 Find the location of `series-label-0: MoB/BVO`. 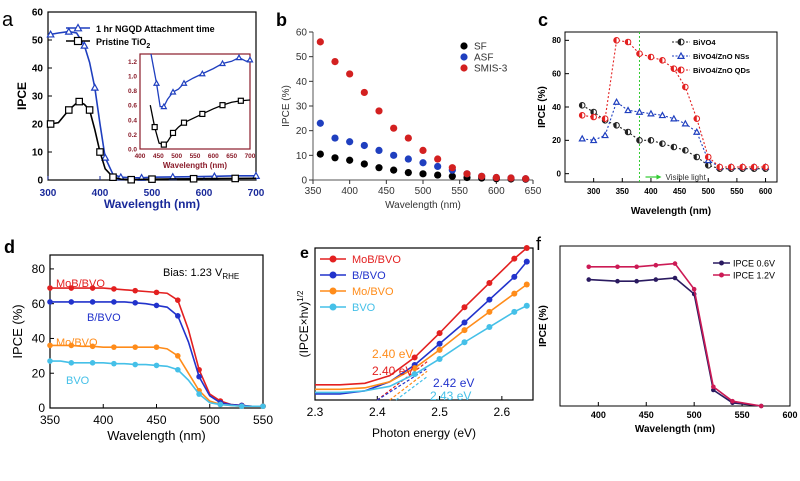

series-label-0: MoB/BVO is located at coordinates (80, 284).